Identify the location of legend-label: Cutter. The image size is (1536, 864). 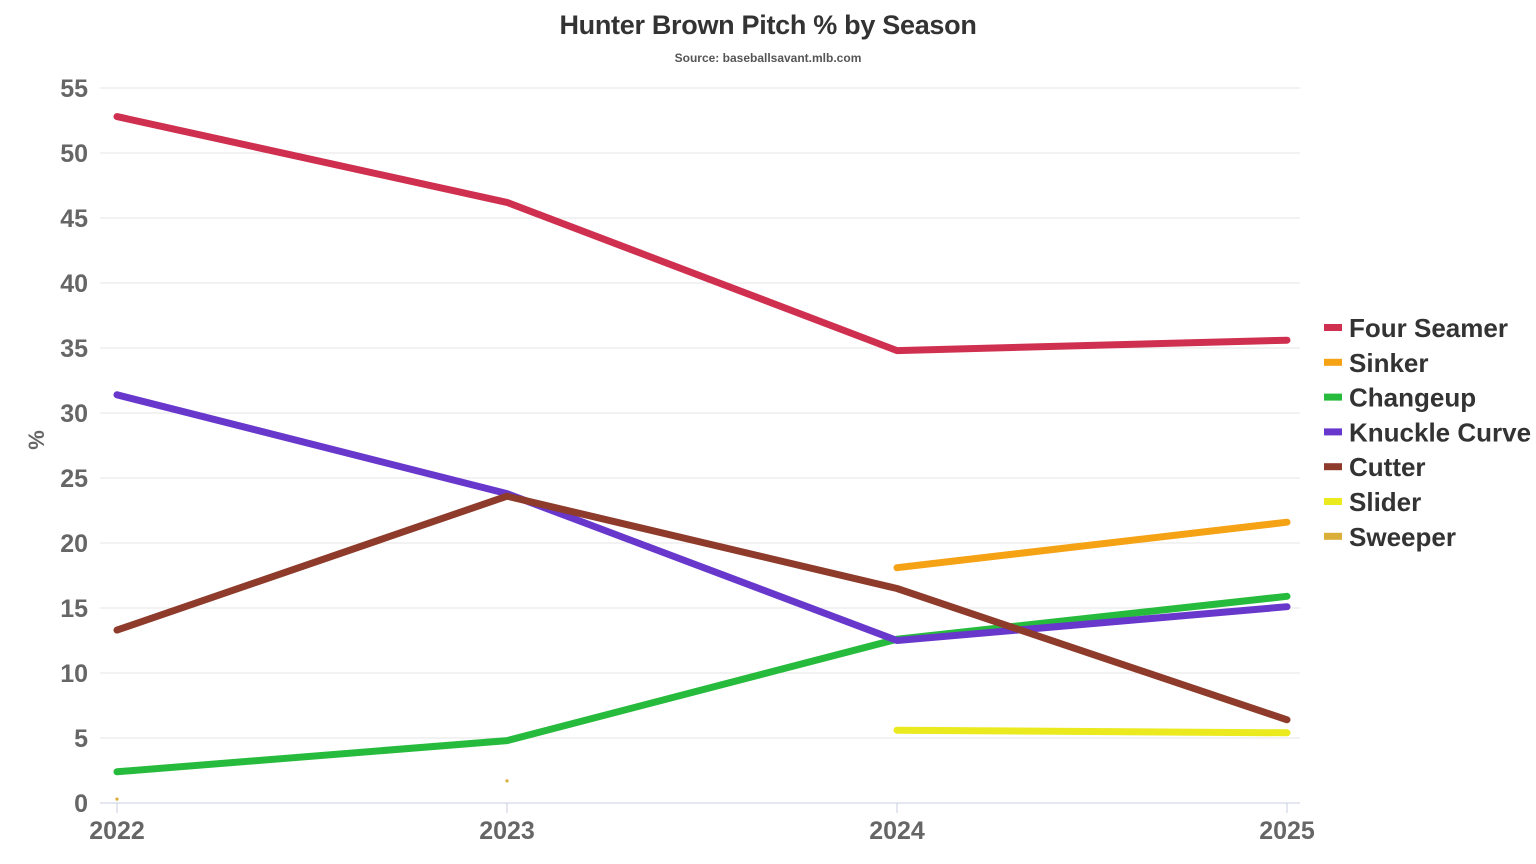
(1387, 467).